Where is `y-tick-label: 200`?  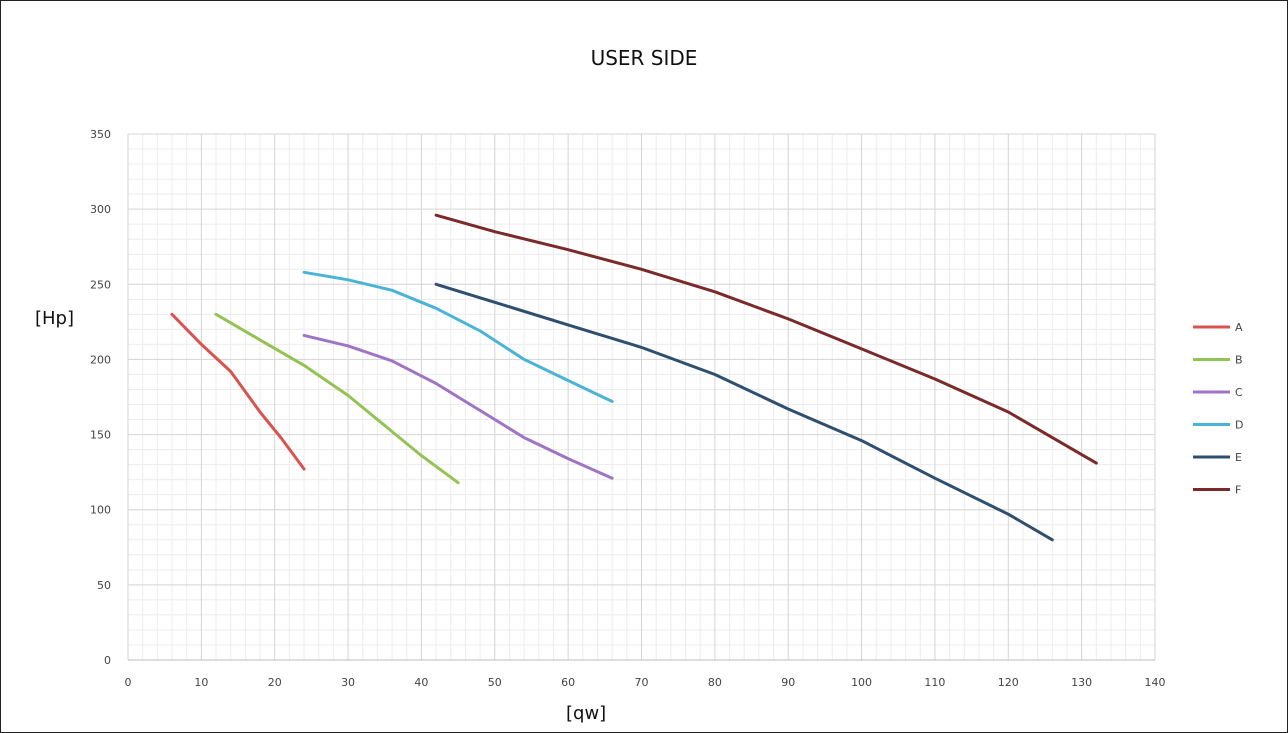
y-tick-label: 200 is located at coordinates (100, 359).